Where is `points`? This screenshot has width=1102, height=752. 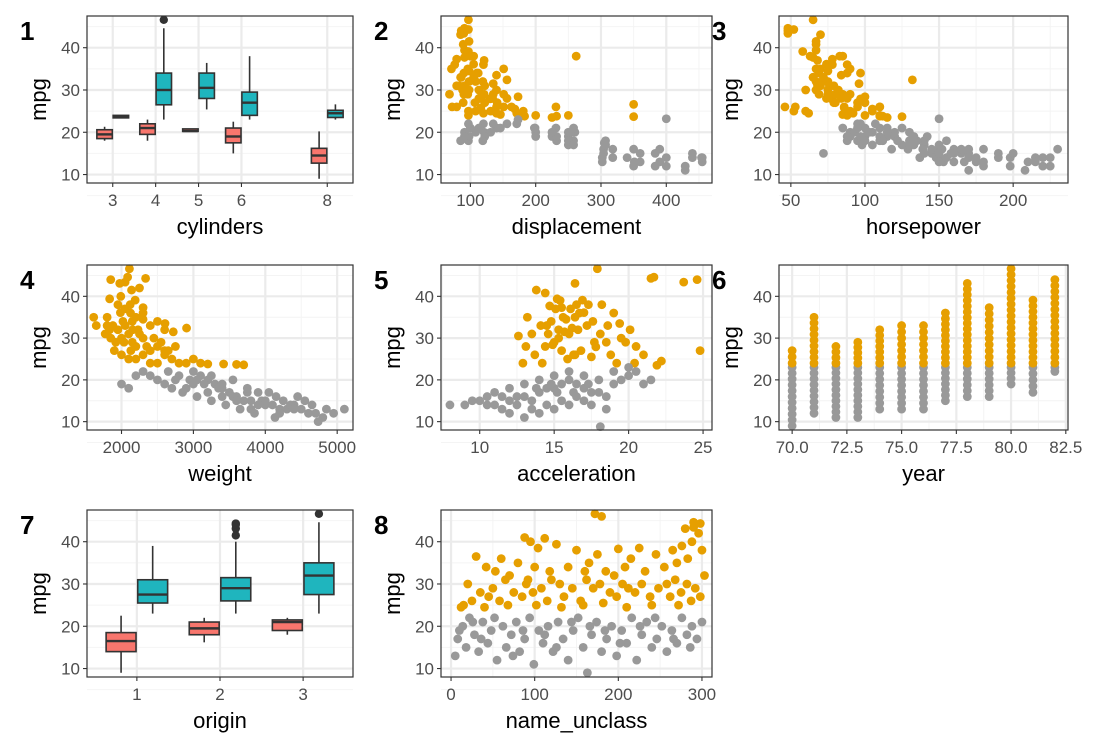
points is located at coordinates (219, 345).